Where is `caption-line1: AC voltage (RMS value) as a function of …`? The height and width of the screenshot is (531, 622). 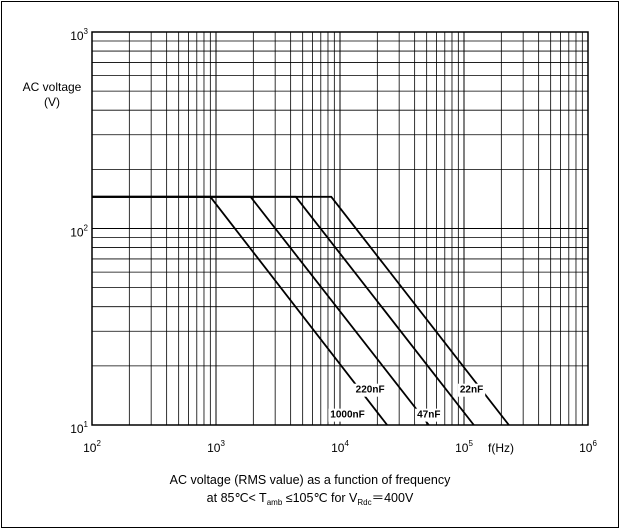 caption-line1: AC voltage (RMS value) as a function of … is located at coordinates (310, 480).